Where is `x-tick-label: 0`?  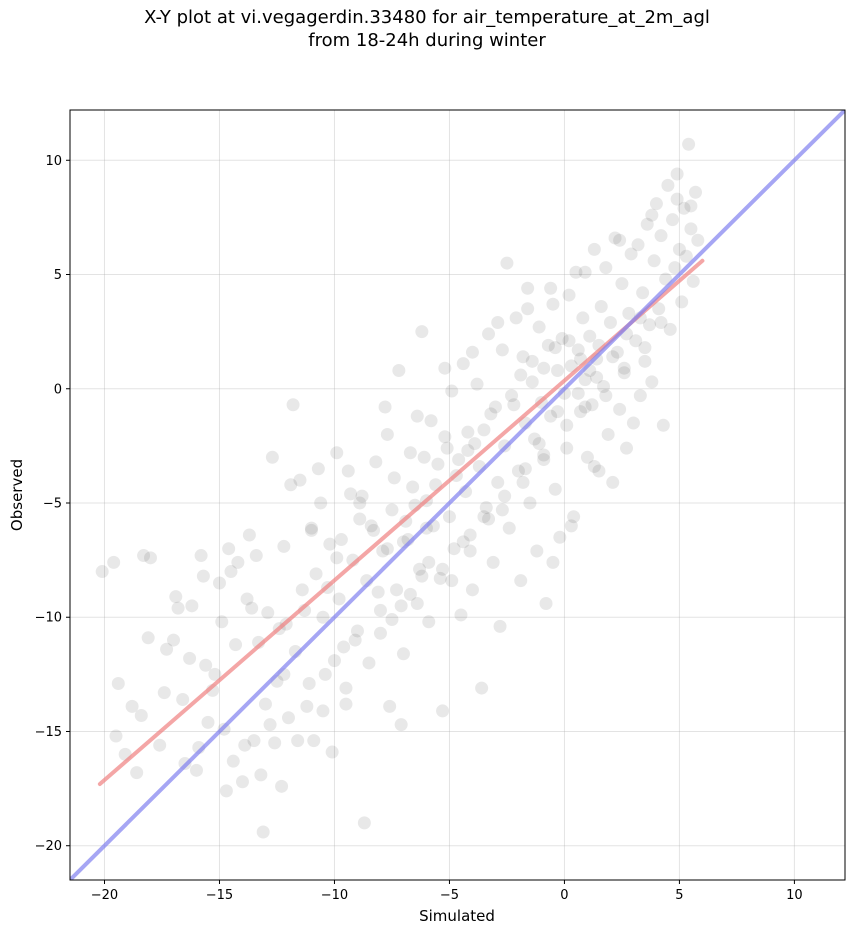
x-tick-label: 0 is located at coordinates (564, 895).